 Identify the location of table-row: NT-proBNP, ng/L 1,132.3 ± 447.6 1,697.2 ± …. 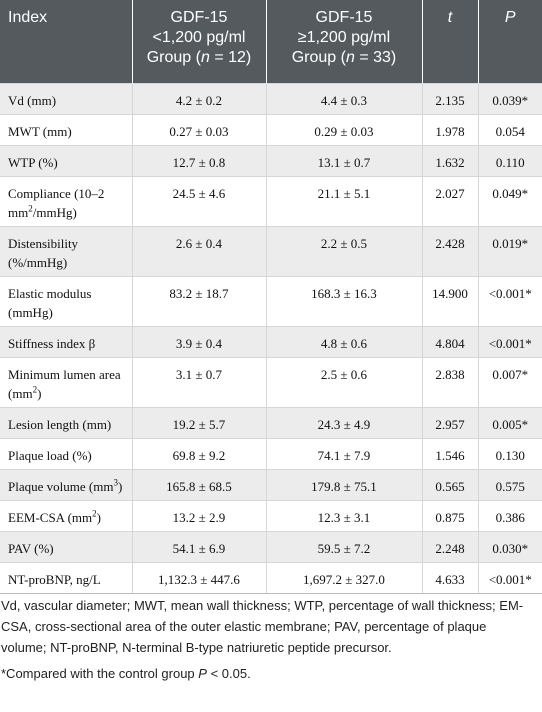
(271, 577).